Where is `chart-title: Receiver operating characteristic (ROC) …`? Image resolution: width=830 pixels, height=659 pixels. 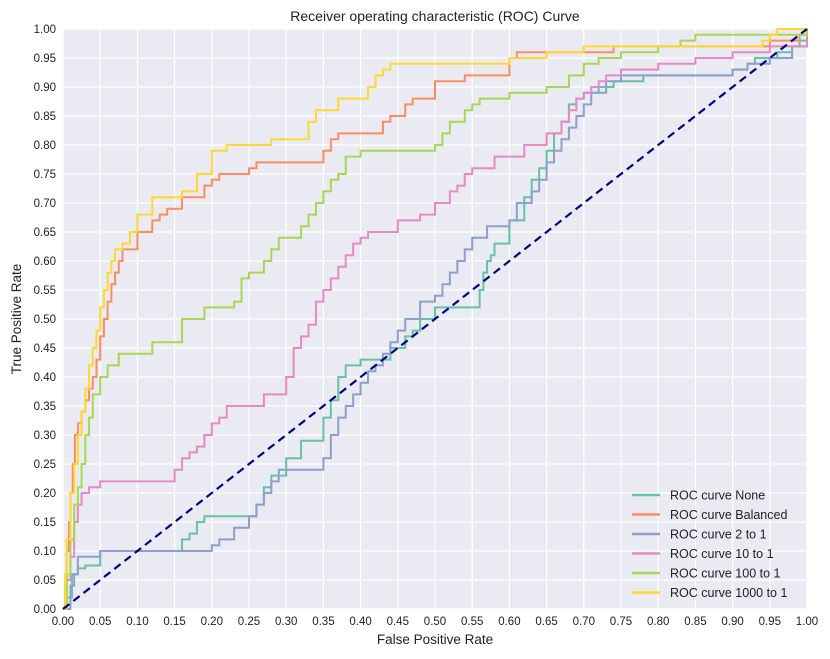 chart-title: Receiver operating characteristic (ROC) … is located at coordinates (435, 16).